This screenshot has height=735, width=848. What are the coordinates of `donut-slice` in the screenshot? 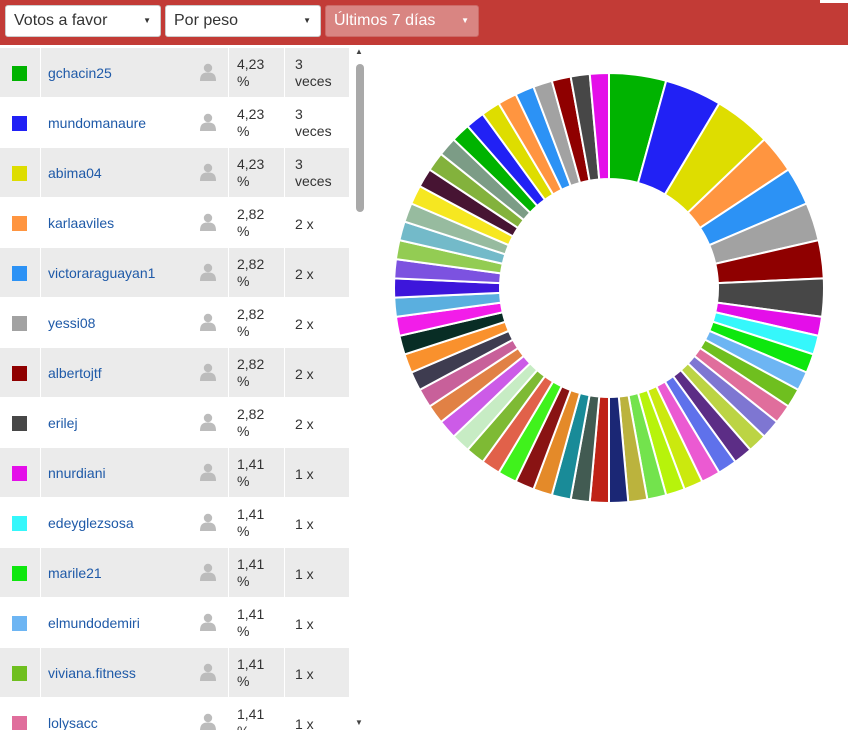 It's located at (599, 126).